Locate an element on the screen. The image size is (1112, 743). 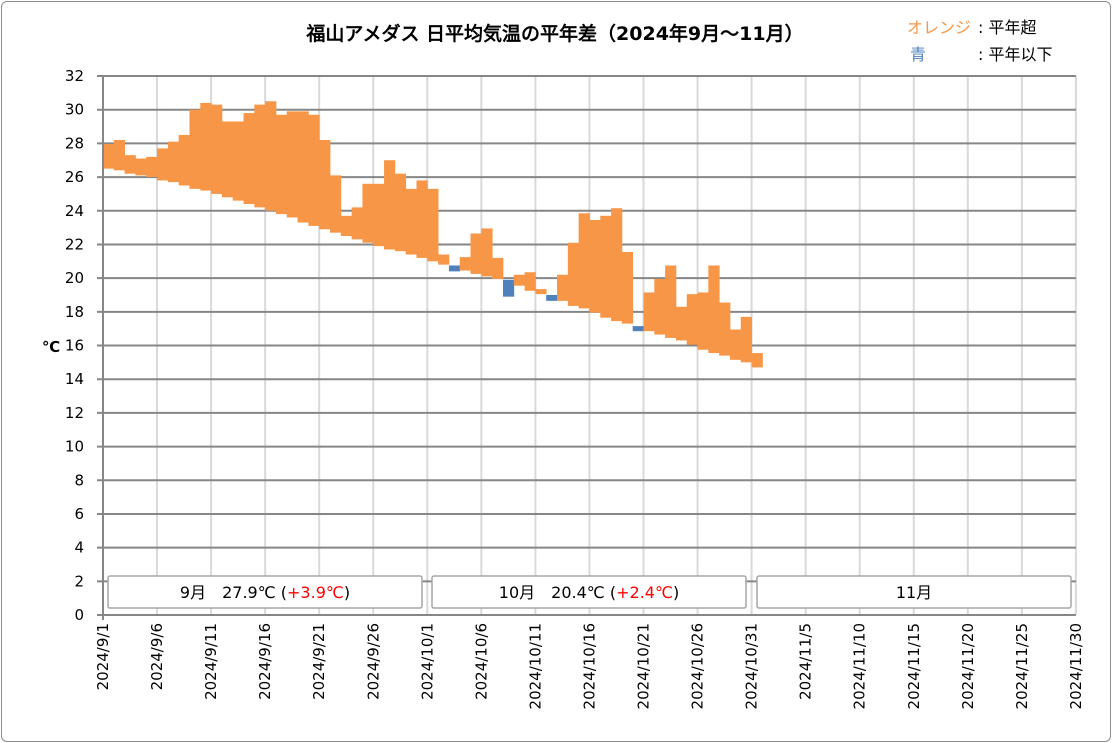
x-tick-label: 2024/11/5 is located at coordinates (806, 661).